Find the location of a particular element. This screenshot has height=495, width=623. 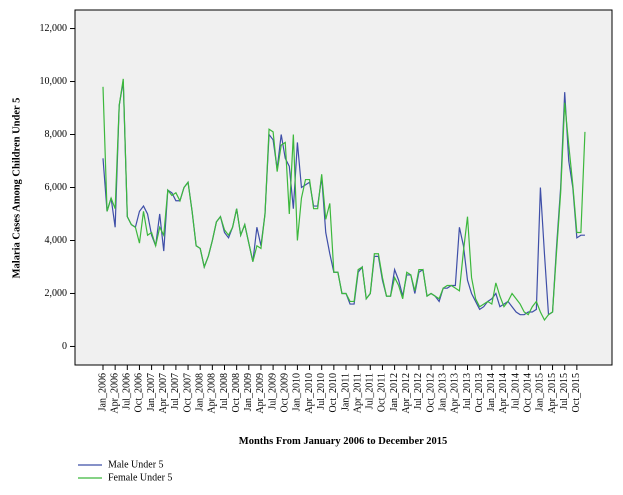

x-tick-label: Oct_2006 is located at coordinates (139, 392).